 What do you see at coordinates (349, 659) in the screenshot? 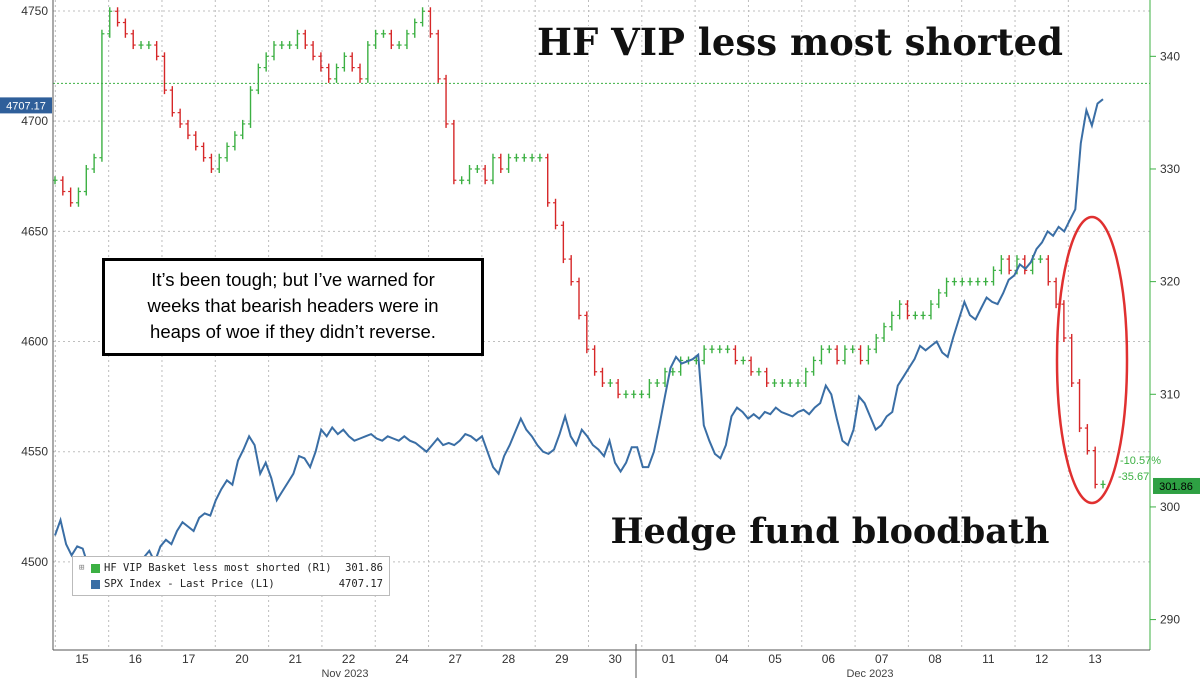
I see `x-tick-label: 22` at bounding box center [349, 659].